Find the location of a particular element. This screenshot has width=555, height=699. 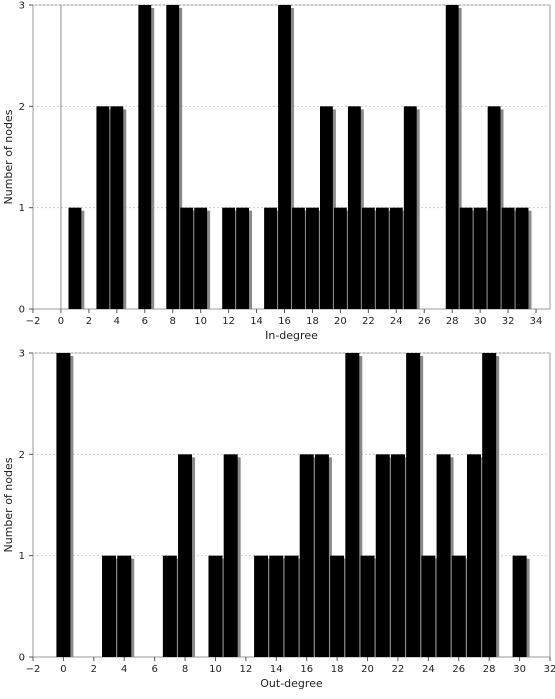

x-tick-label: 30 is located at coordinates (480, 321).